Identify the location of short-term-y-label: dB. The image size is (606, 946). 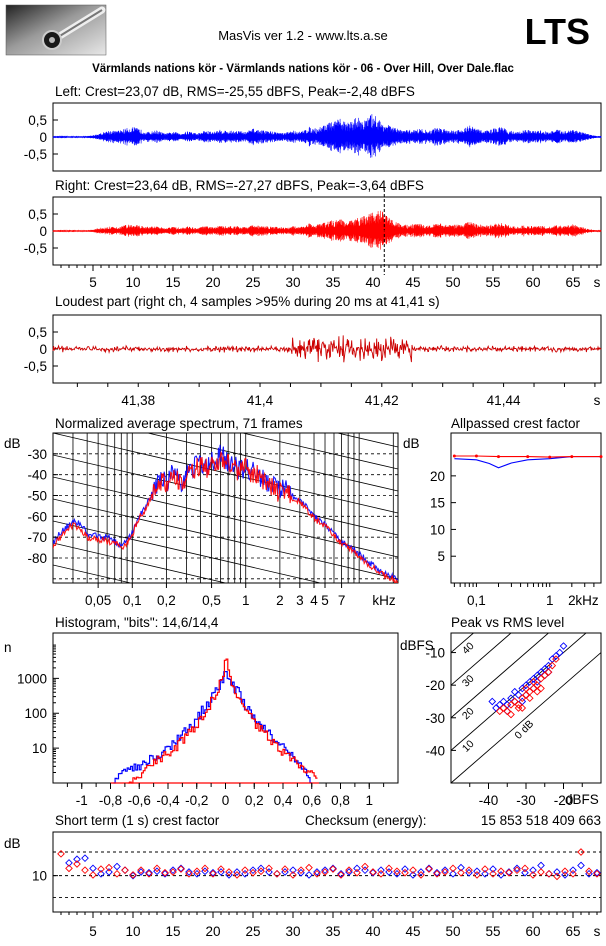
(12, 843).